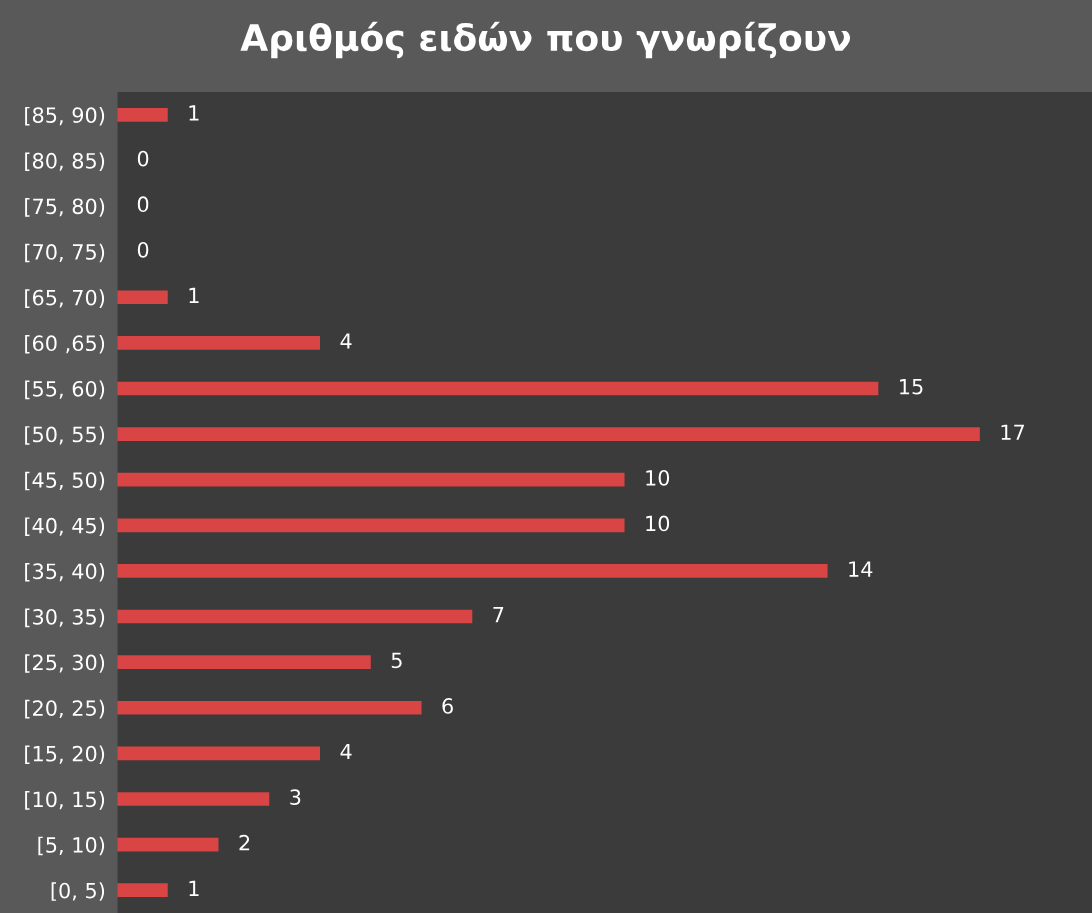  Describe the element at coordinates (1013, 432) in the screenshot. I see `data-label: 17` at that location.